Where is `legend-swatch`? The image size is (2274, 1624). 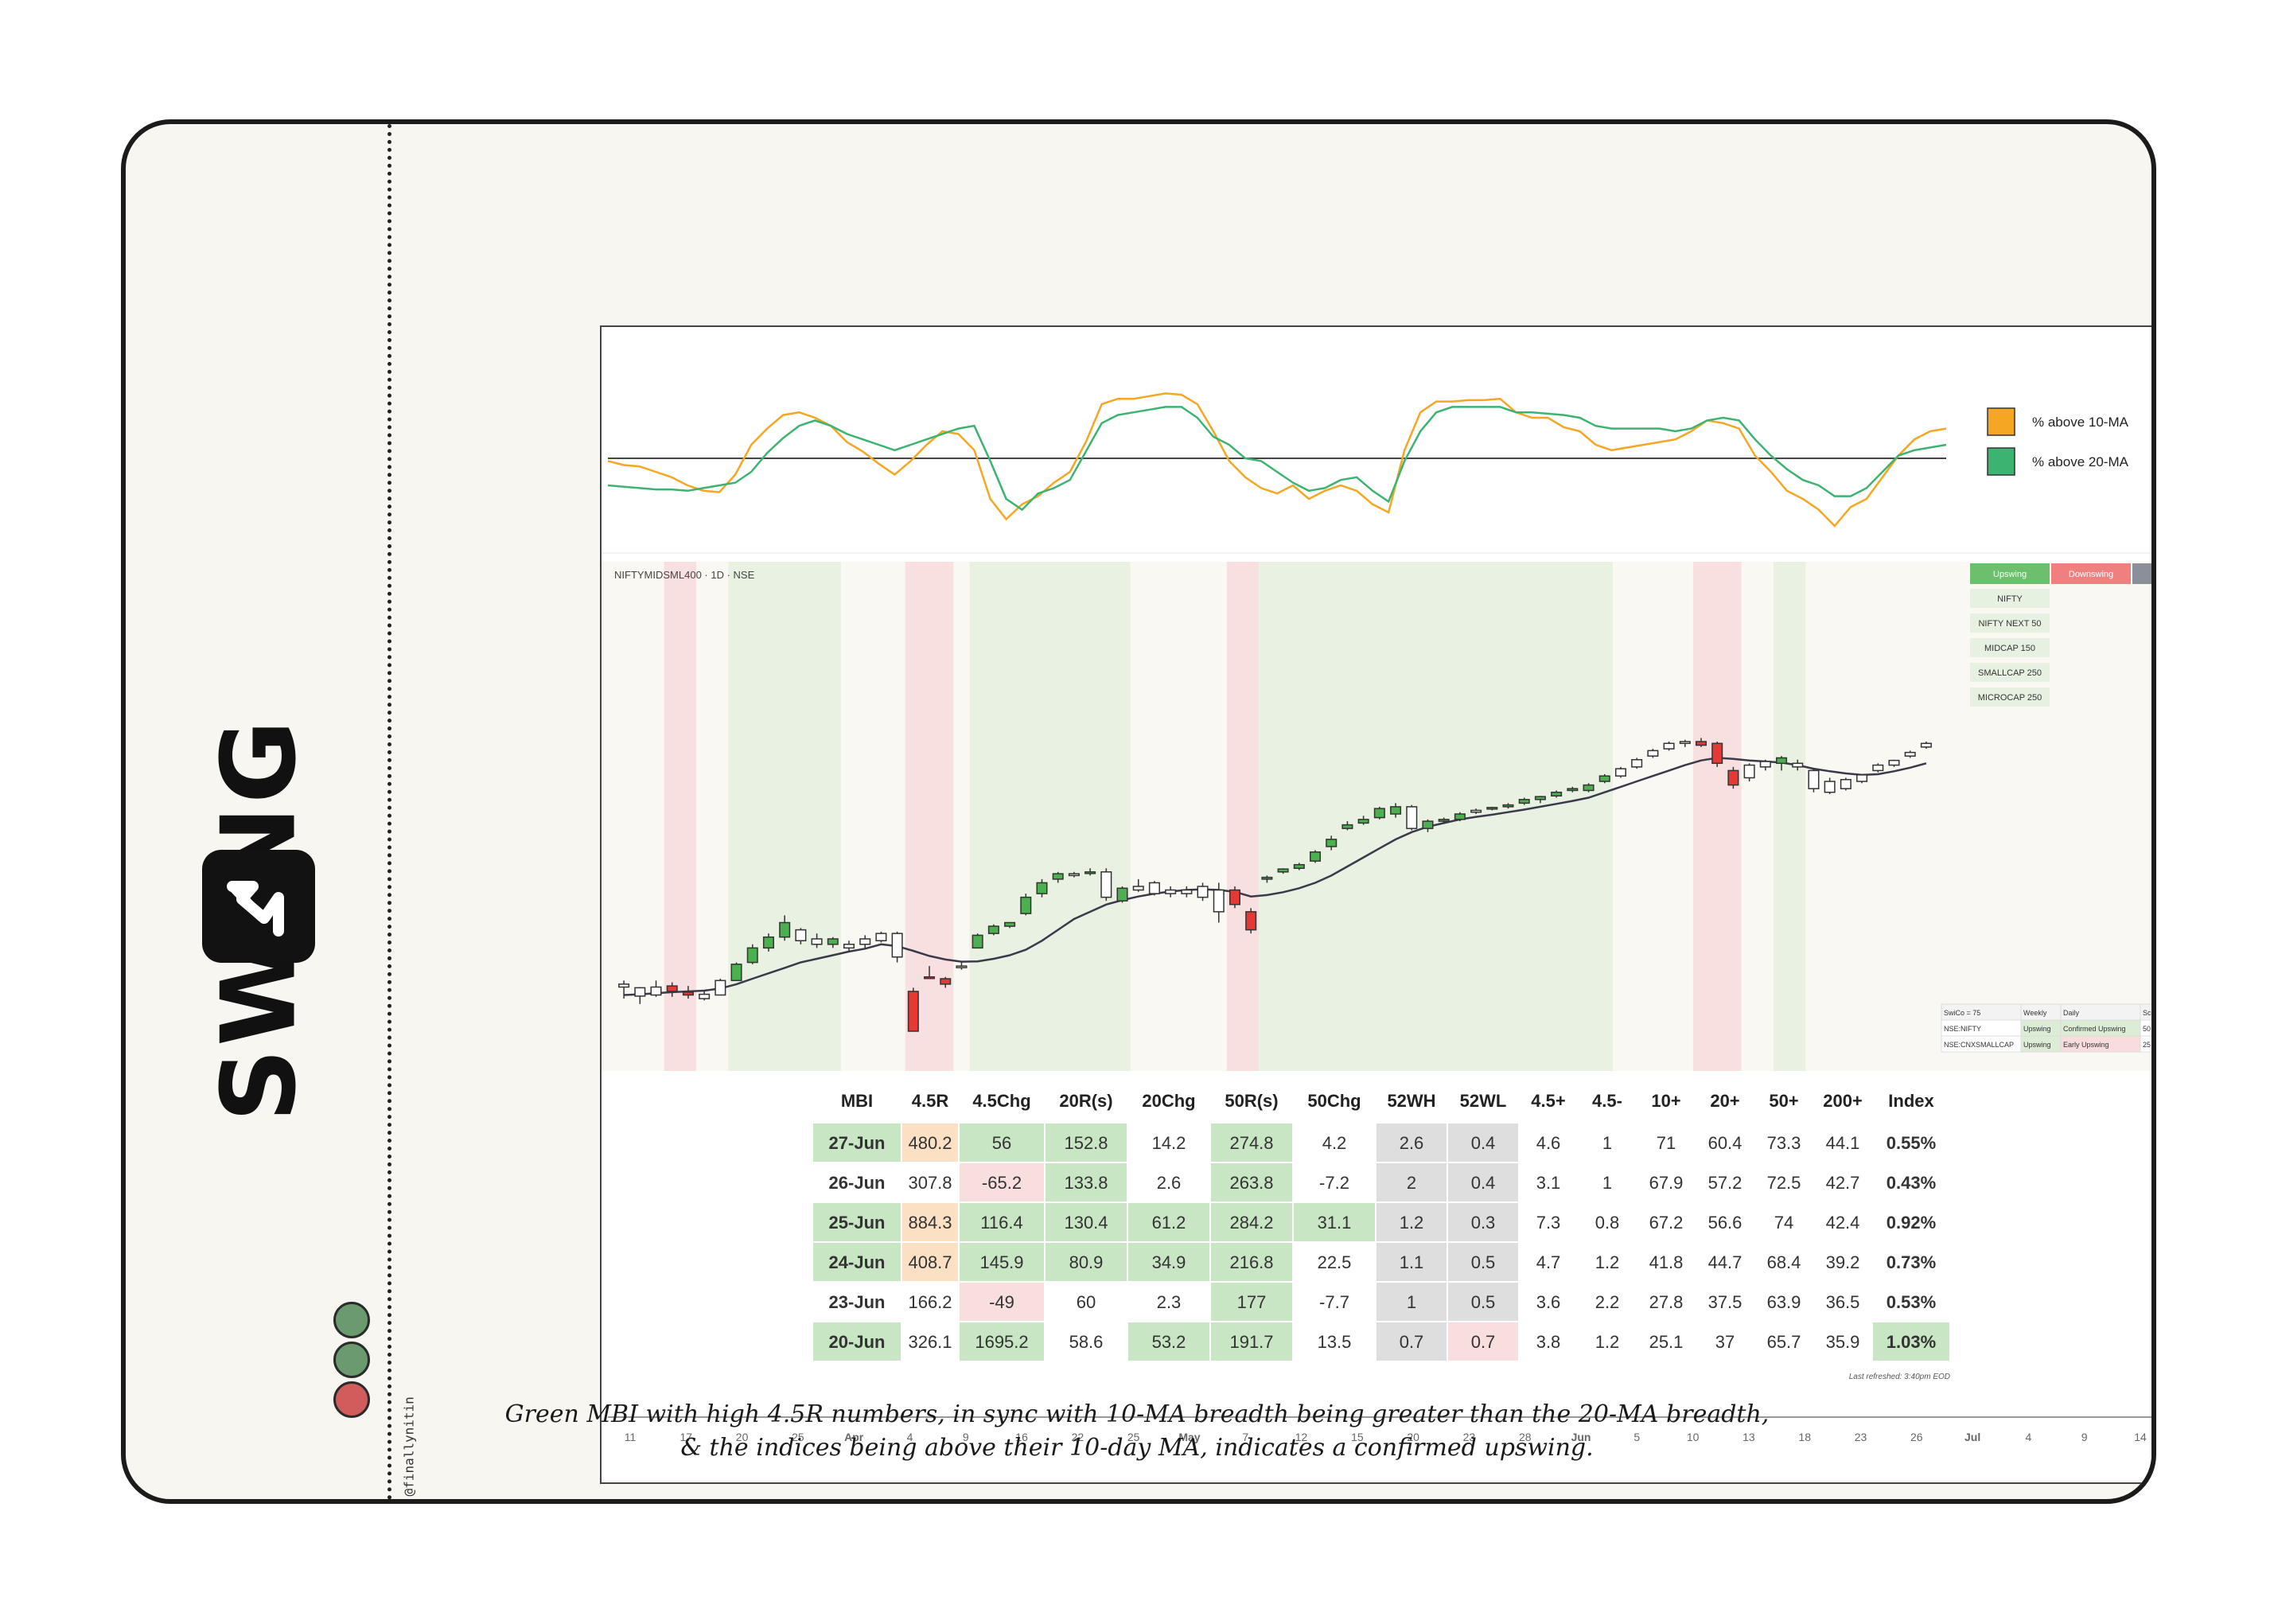 legend-swatch is located at coordinates (2001, 461).